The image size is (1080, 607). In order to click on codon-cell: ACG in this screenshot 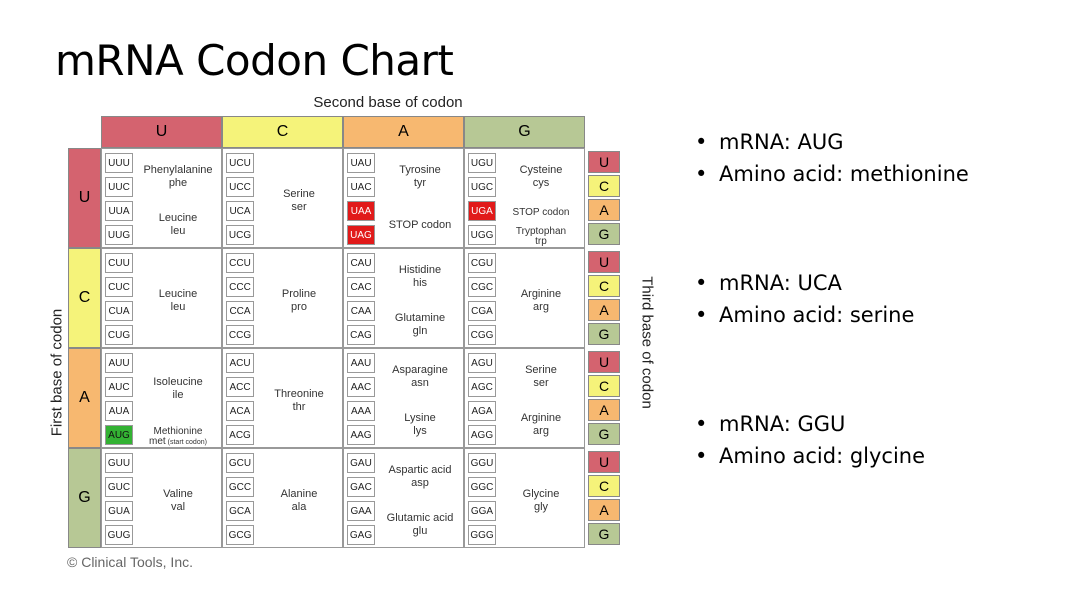, I will do `click(240, 435)`.